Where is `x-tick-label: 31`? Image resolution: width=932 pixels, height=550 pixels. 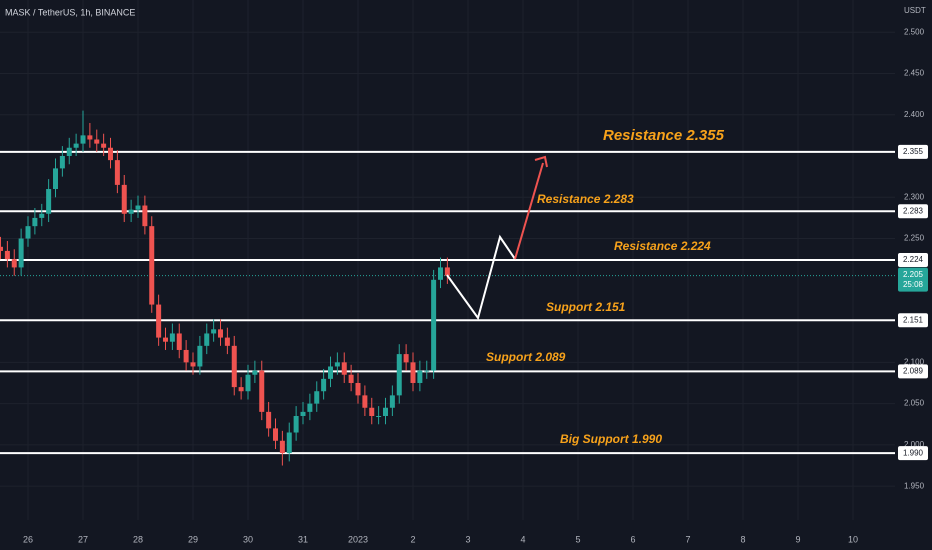 x-tick-label: 31 is located at coordinates (303, 539).